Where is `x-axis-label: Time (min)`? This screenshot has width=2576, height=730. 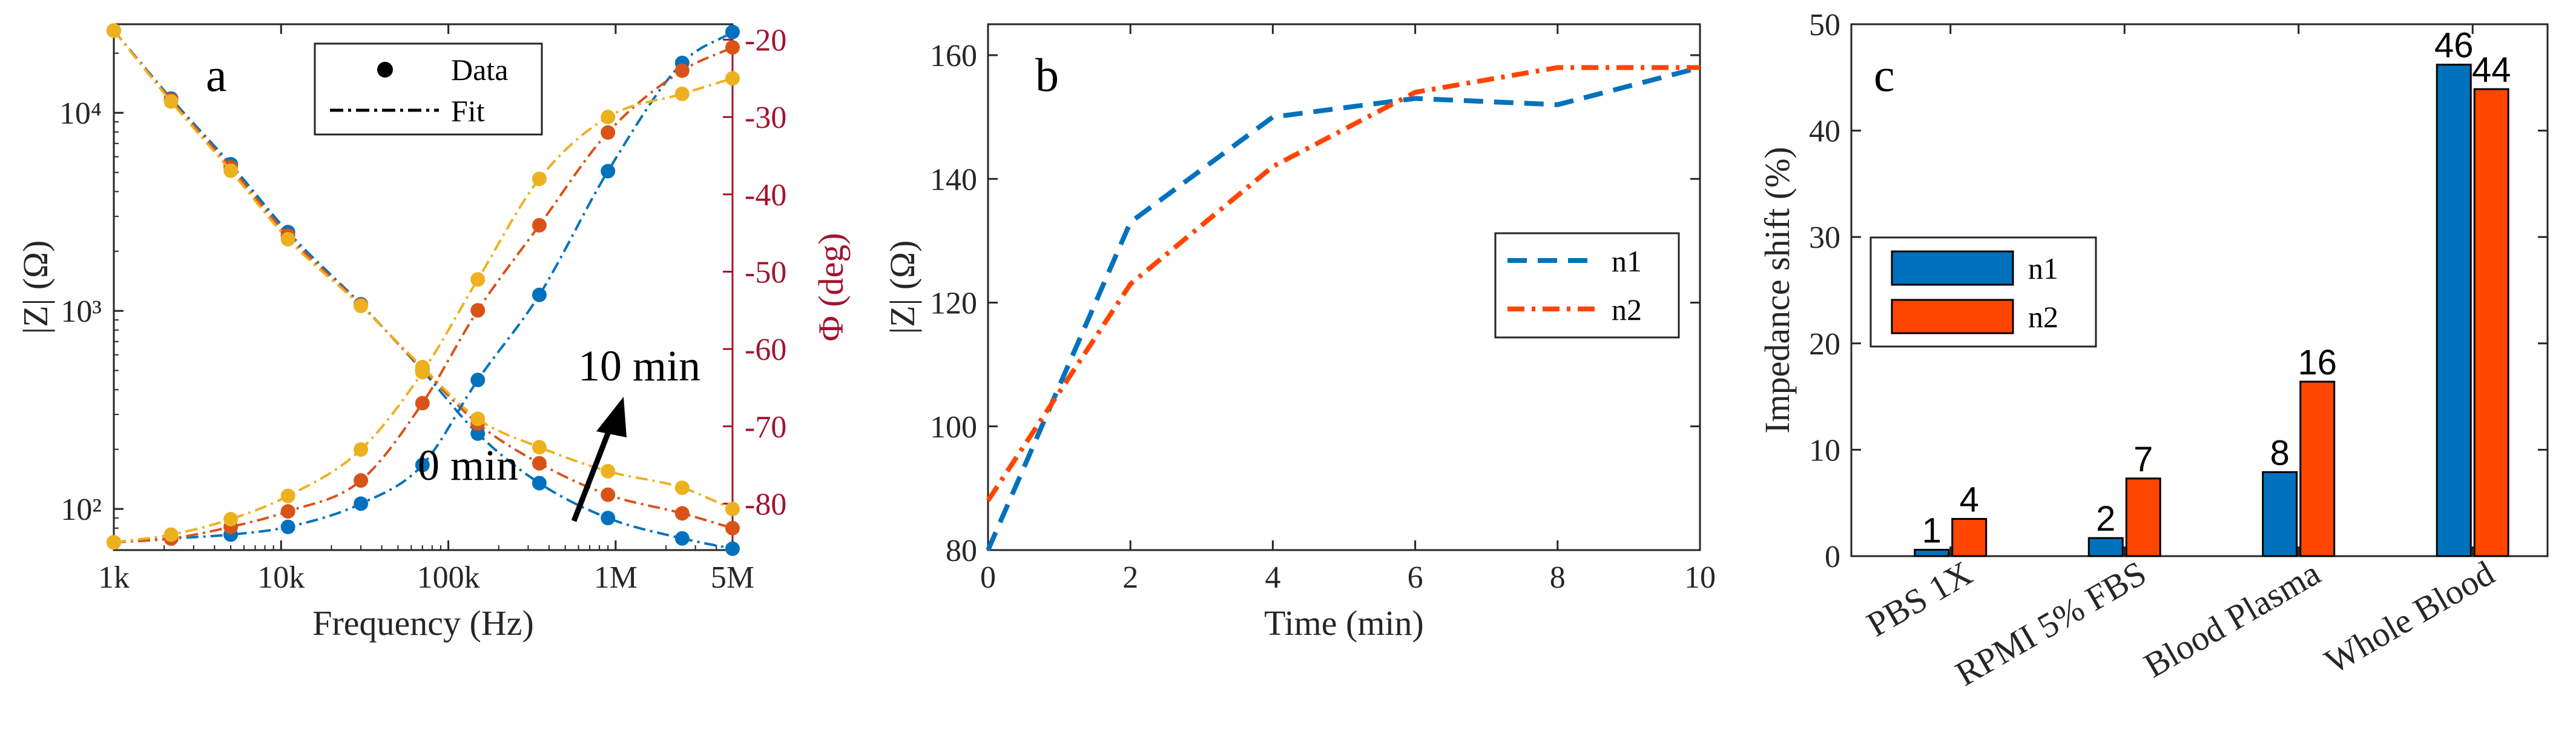 x-axis-label: Time (min) is located at coordinates (1344, 623).